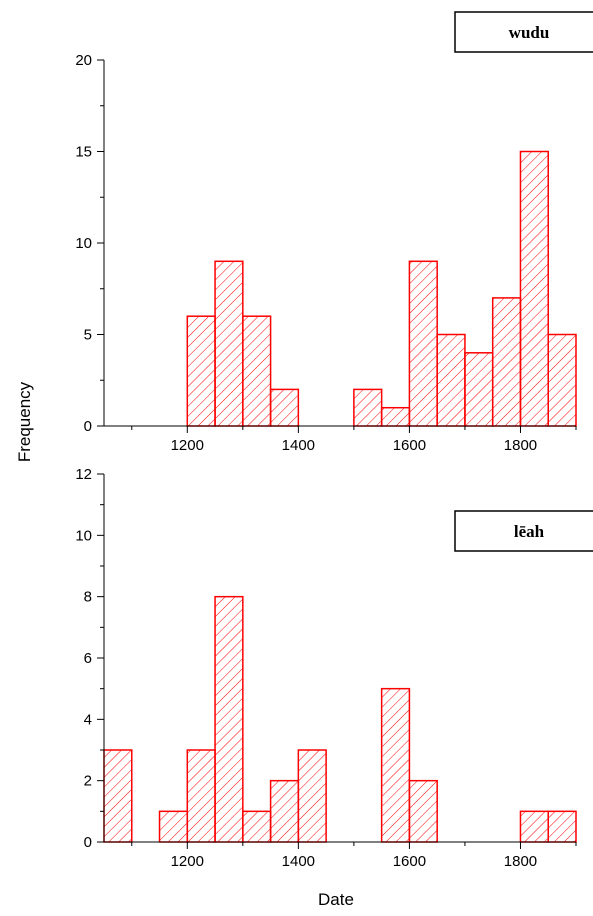  I want to click on leah-y-tick-label: 12, so click(83, 474).